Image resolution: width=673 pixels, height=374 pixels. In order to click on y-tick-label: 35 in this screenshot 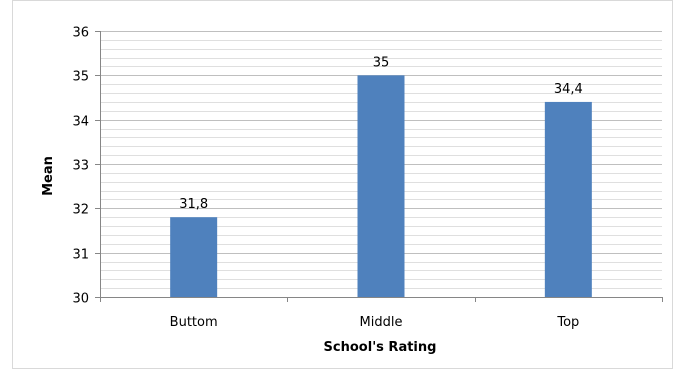, I will do `click(80, 77)`.